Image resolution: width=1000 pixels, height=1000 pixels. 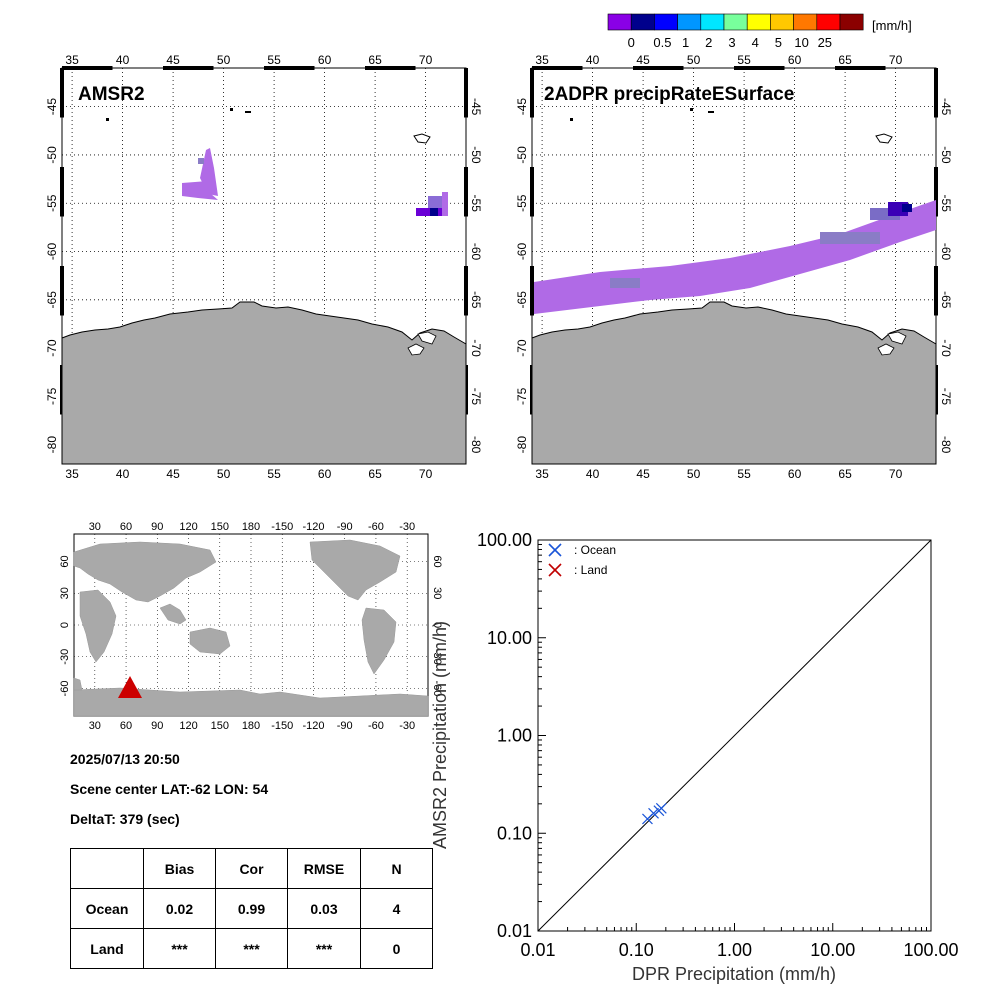 What do you see at coordinates (892, 25) in the screenshot?
I see `colorbar-unit: [mm/h]` at bounding box center [892, 25].